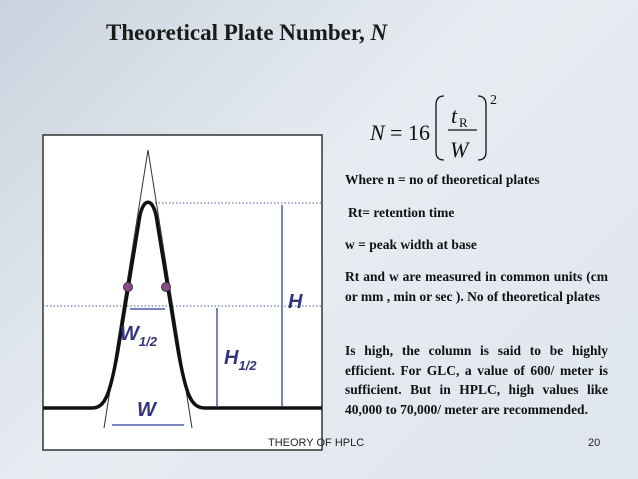  I want to click on label-h-half: H1/2, so click(240, 360).